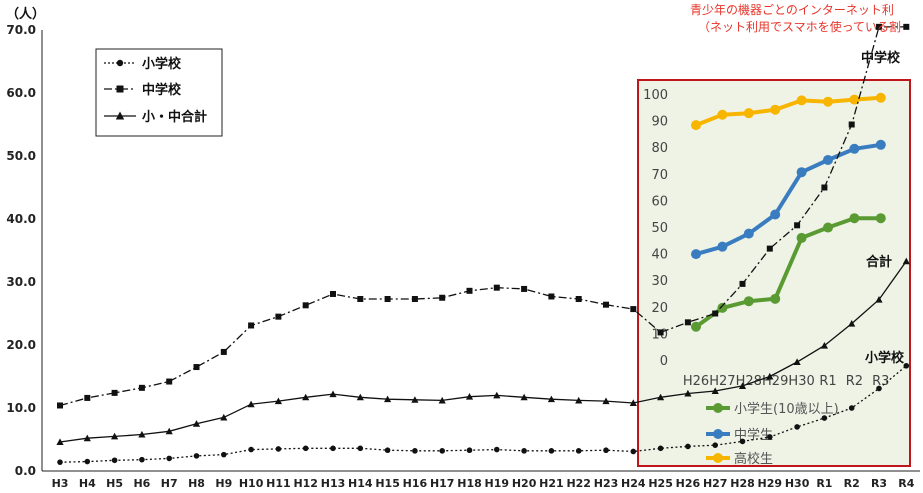  I want to click on x-tick-label: H7, so click(169, 483).